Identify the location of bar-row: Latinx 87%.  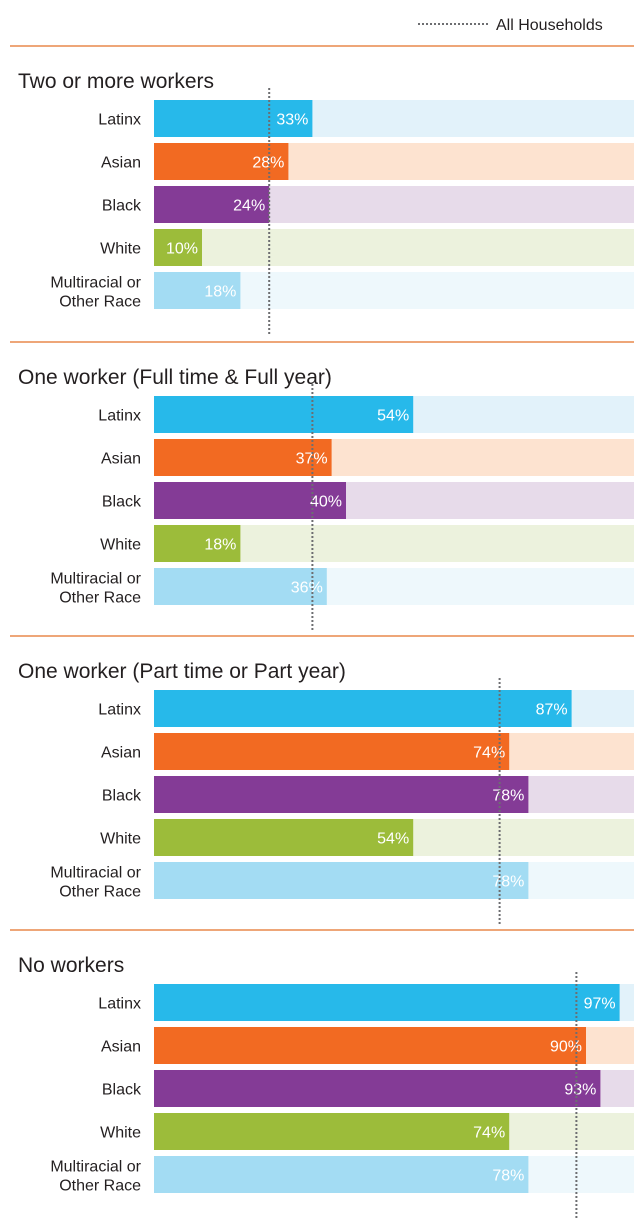
(366, 708).